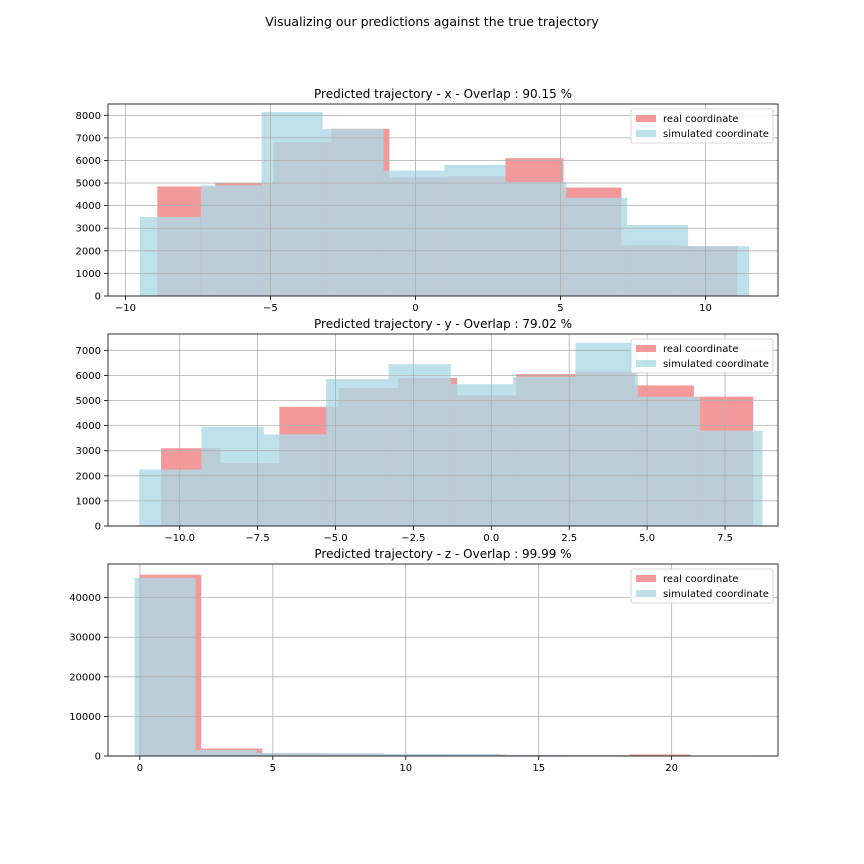  Describe the element at coordinates (671, 768) in the screenshot. I see `x-tick-label: 20` at that location.